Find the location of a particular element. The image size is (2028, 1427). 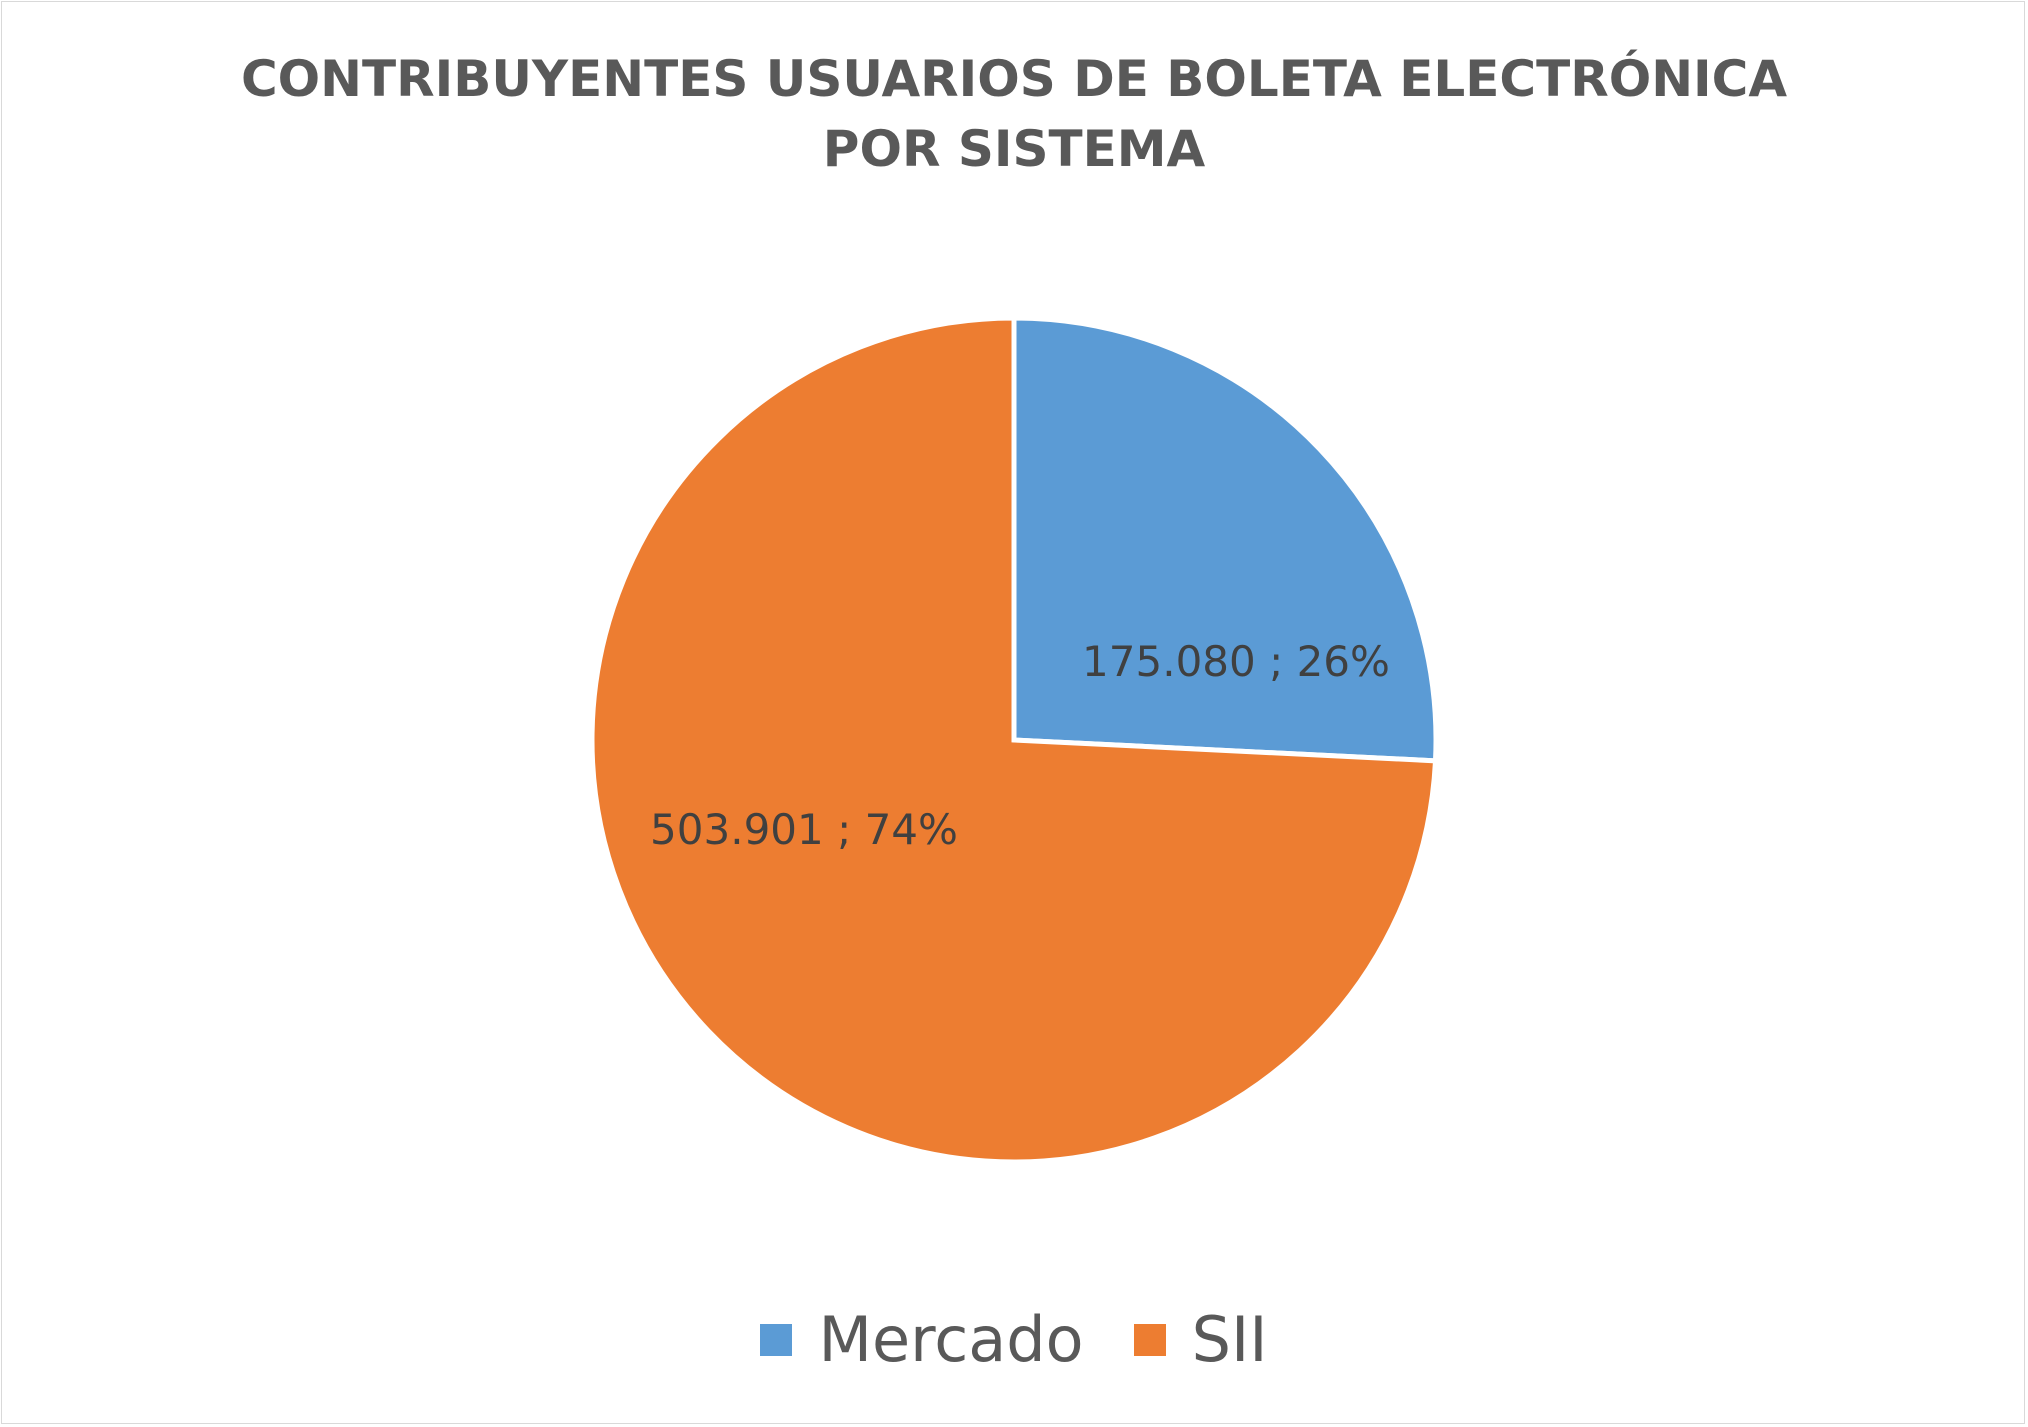

legend-swatch-mercado is located at coordinates (776, 1340).